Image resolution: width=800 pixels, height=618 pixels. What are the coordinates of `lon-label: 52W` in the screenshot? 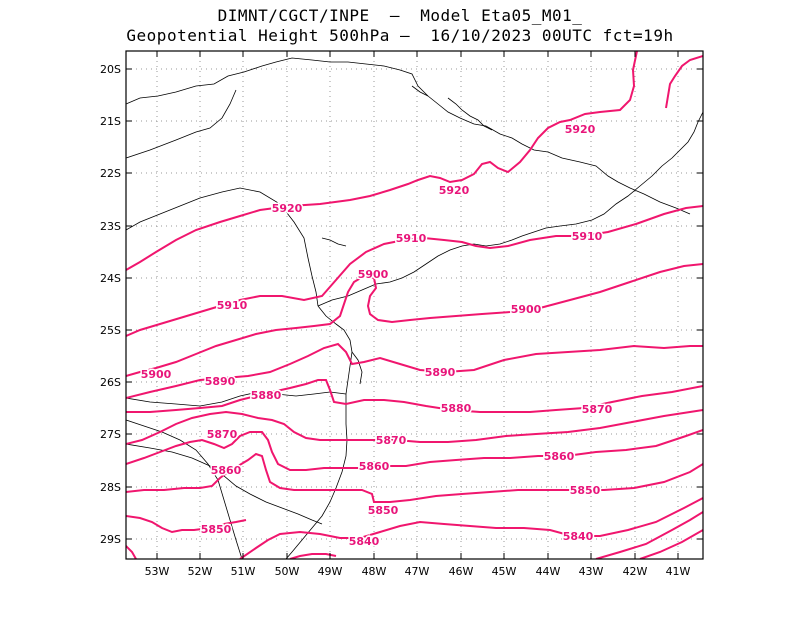 It's located at (200, 571).